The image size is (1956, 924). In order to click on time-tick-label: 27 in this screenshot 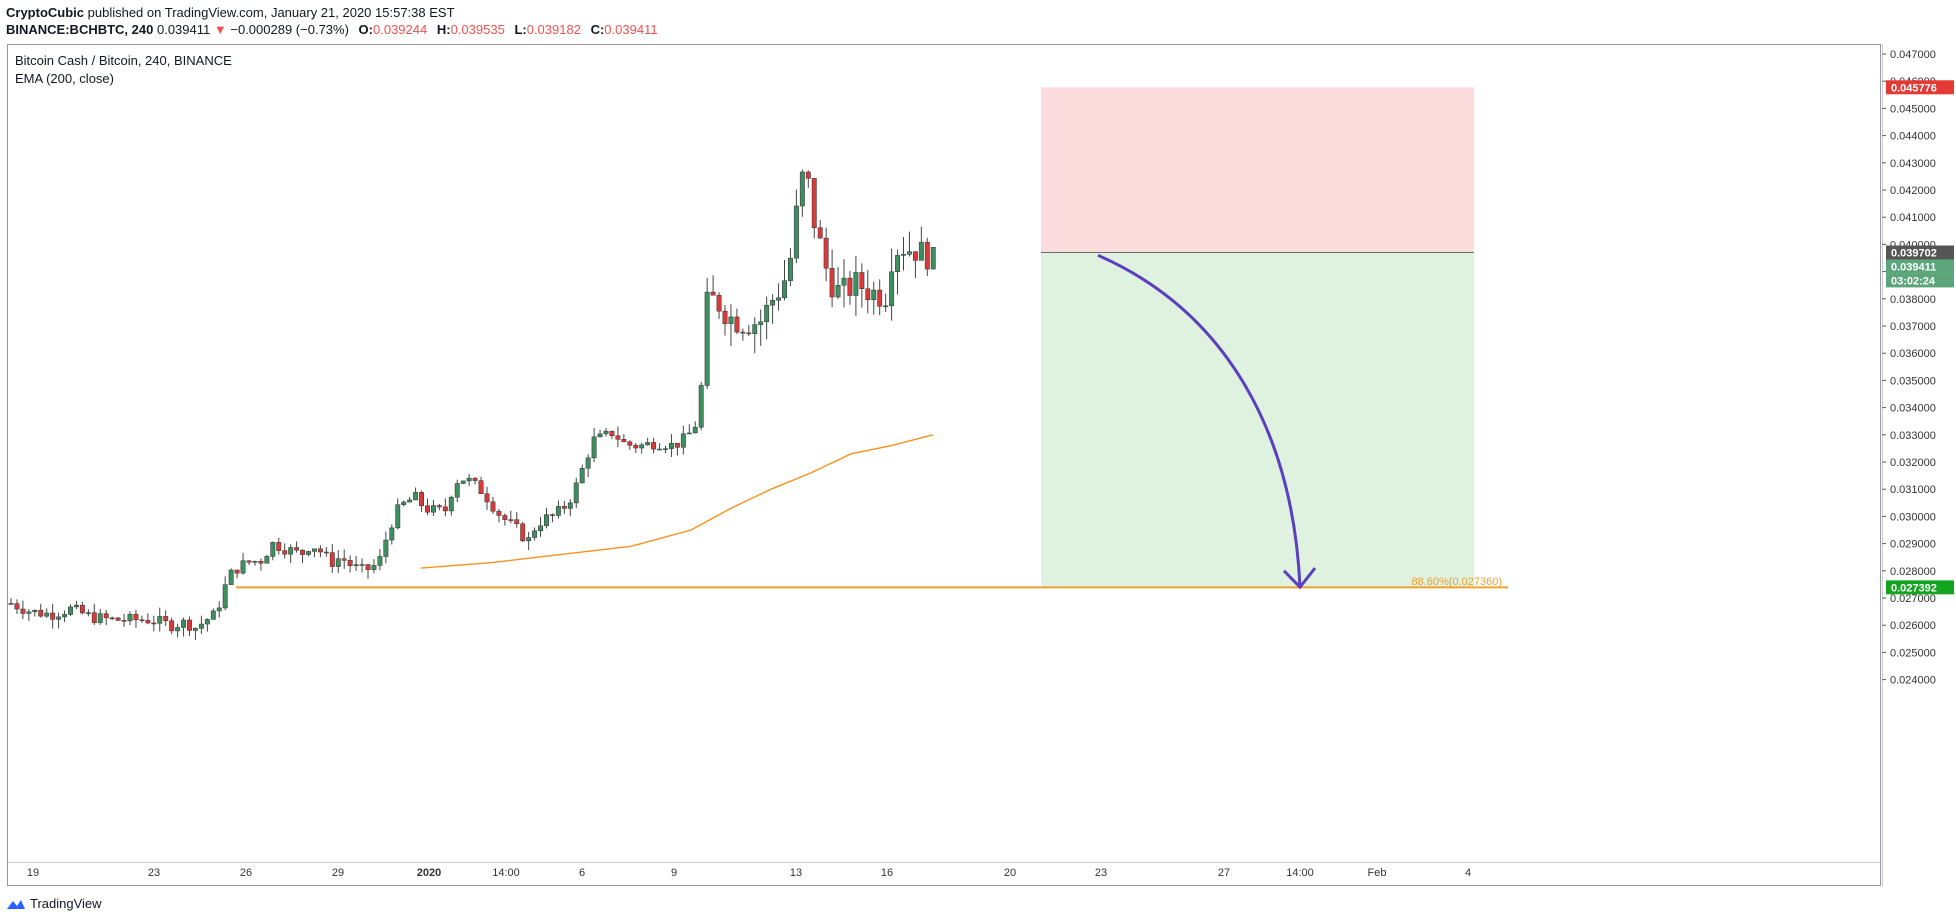, I will do `click(1224, 873)`.